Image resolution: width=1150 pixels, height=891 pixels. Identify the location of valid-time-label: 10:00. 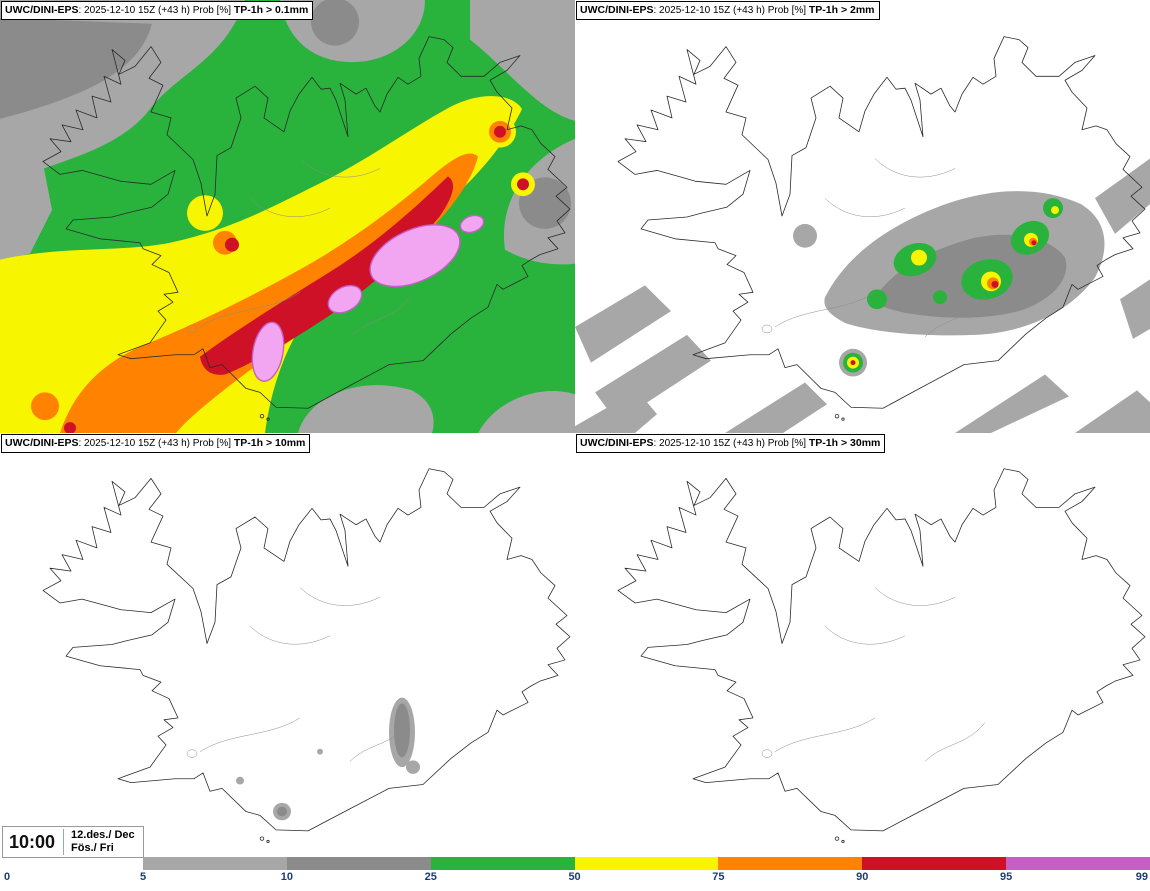
(32, 841).